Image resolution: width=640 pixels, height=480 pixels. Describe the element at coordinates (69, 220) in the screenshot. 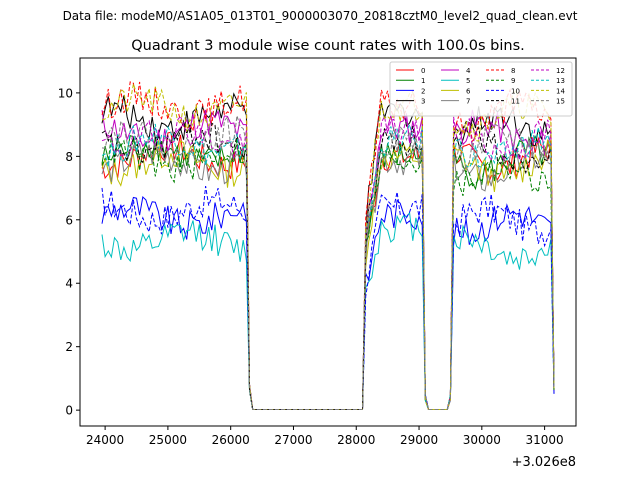

I see `y-tick-label: 6` at that location.